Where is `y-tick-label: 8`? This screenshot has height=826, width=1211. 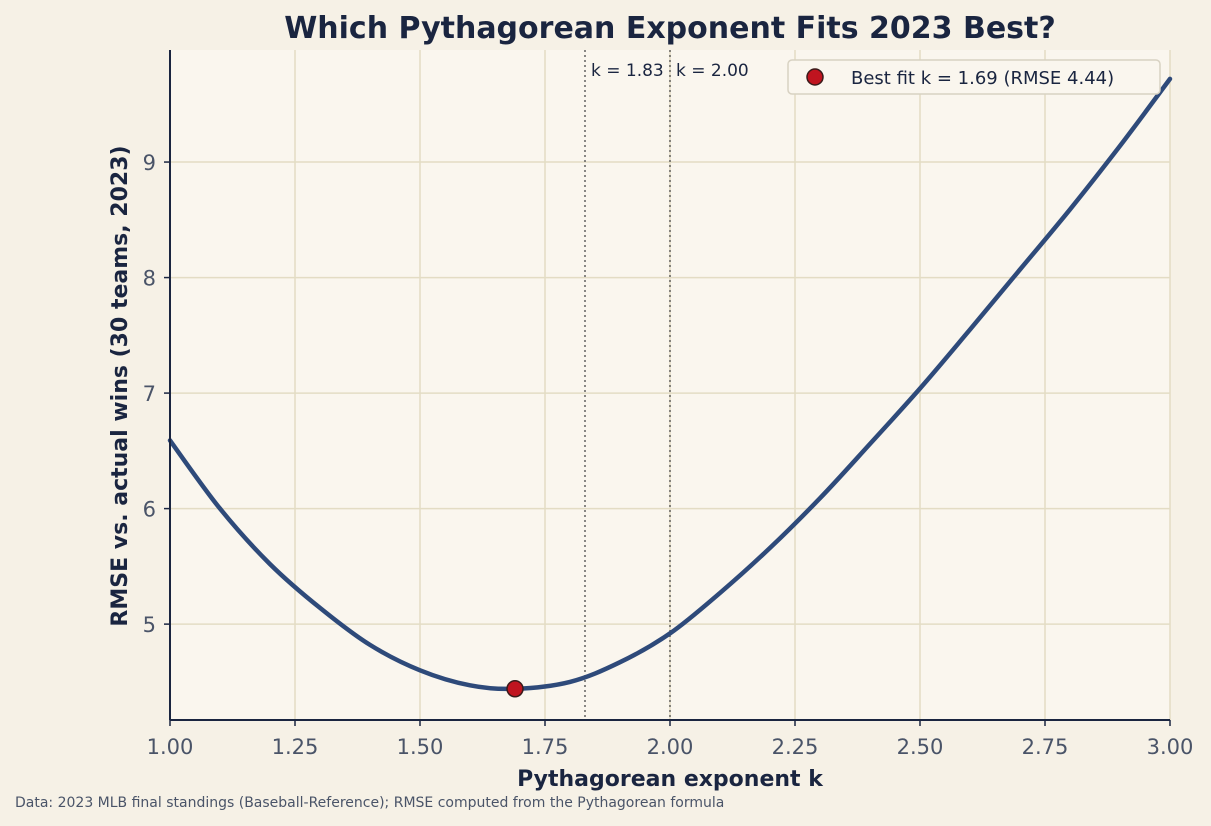
y-tick-label: 8 is located at coordinates (149, 279).